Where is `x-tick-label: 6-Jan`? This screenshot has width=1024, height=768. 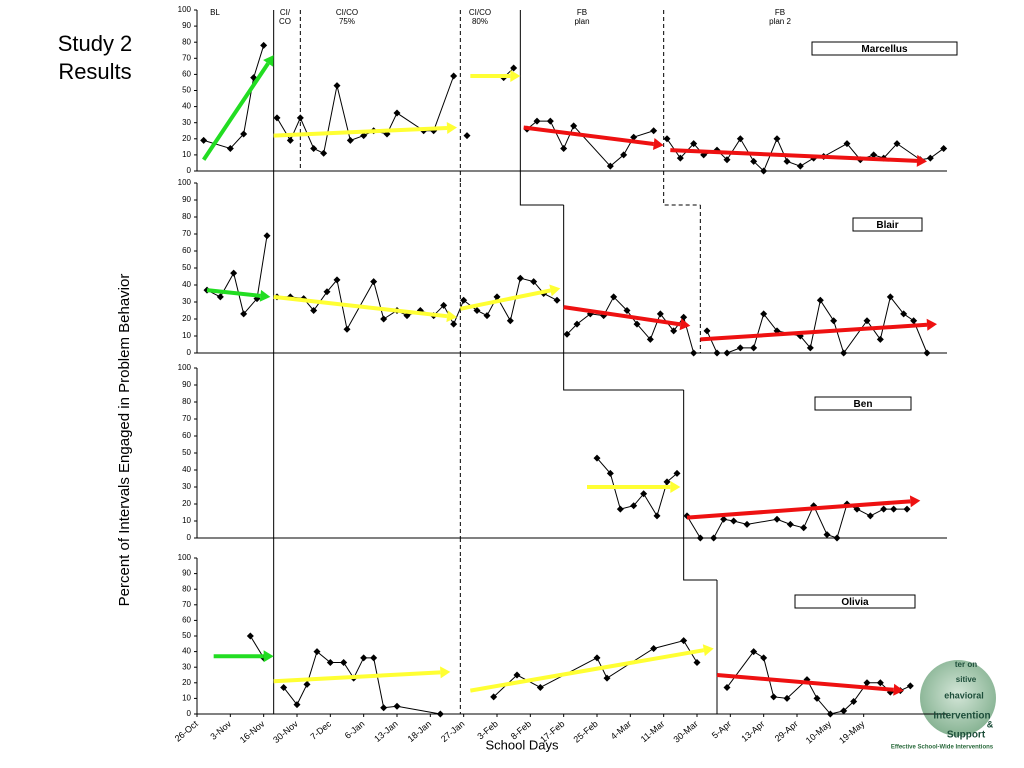 x-tick-label: 6-Jan is located at coordinates (355, 730).